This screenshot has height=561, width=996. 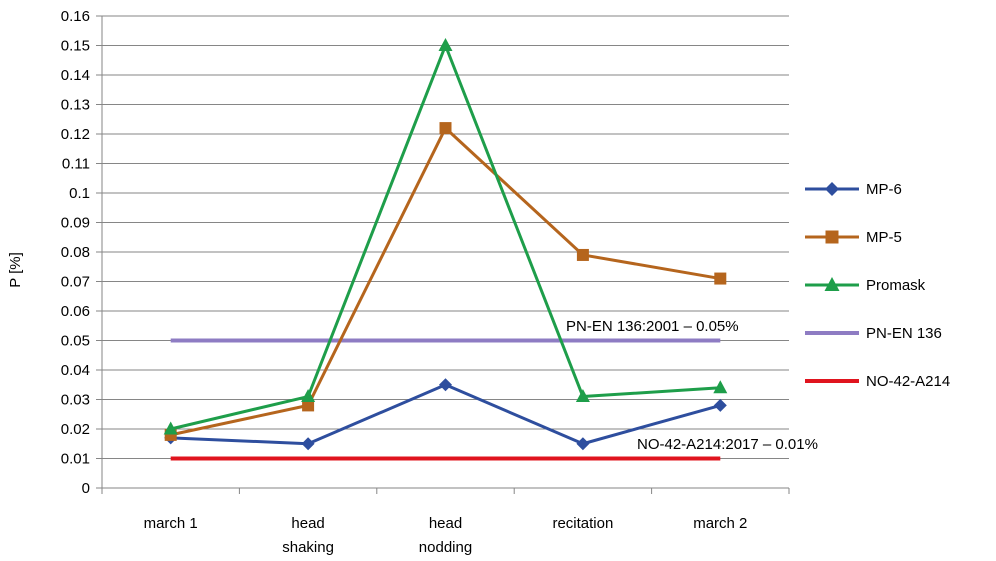 I want to click on y-tick-label: 0.04, so click(x=75, y=370).